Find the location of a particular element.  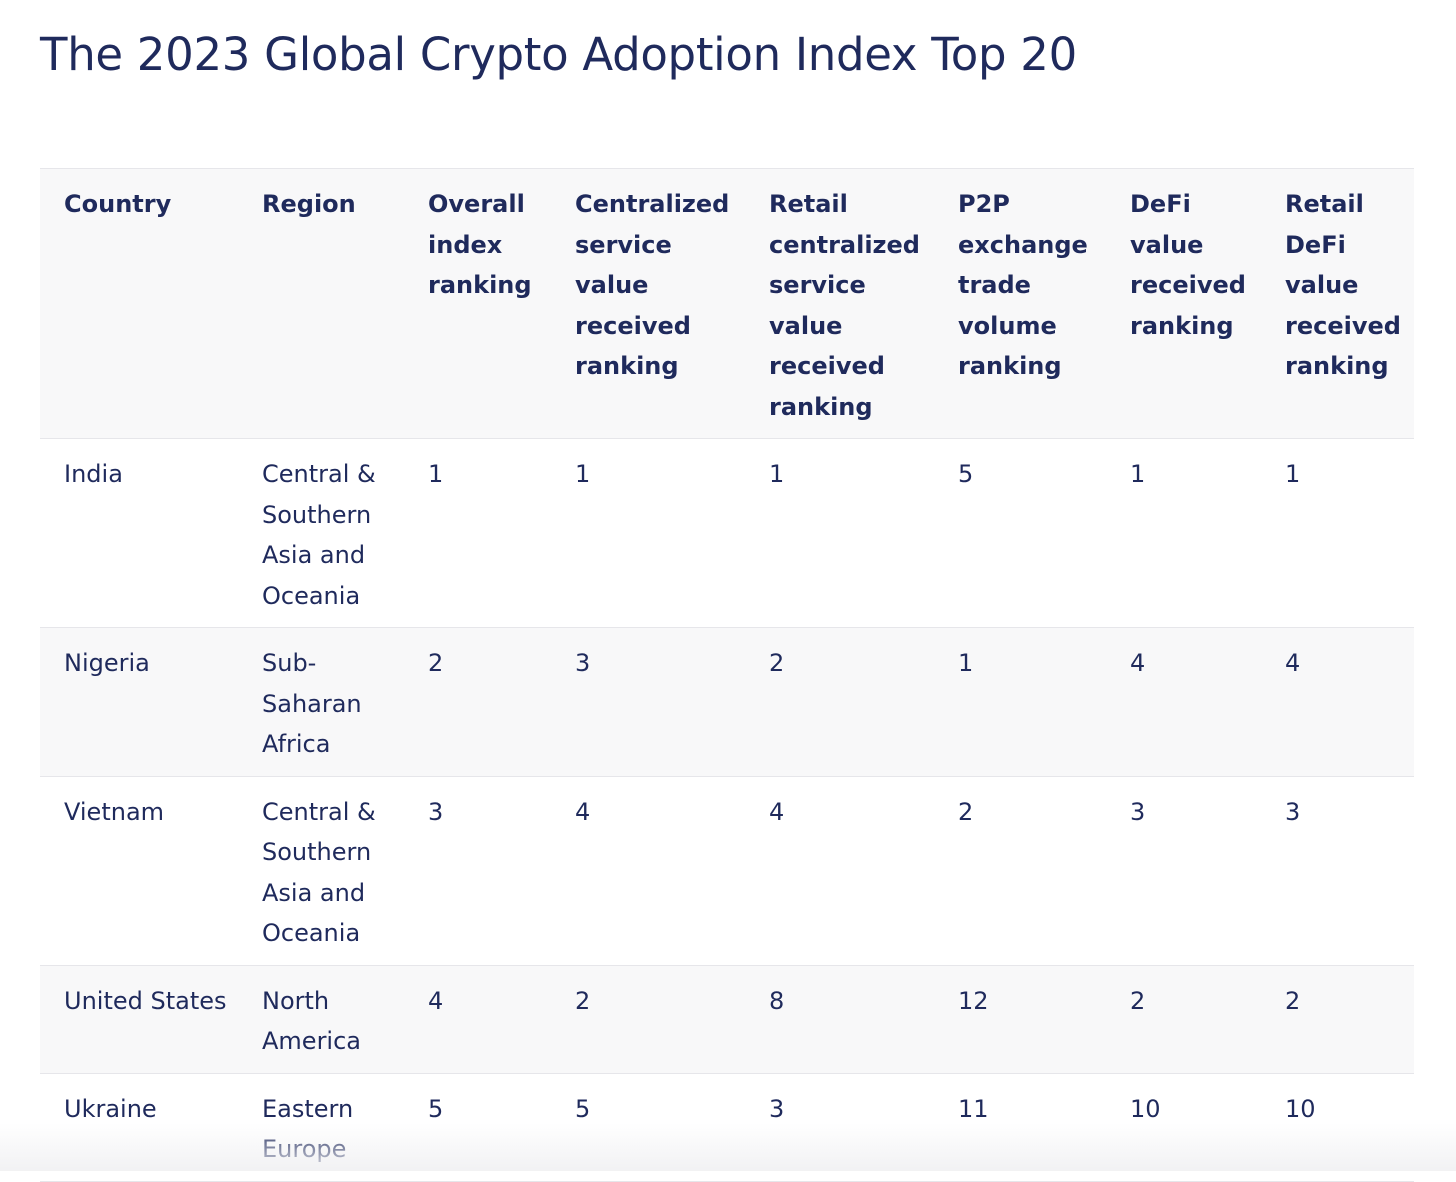

cell-retail-centralized: 1 is located at coordinates (777, 474).